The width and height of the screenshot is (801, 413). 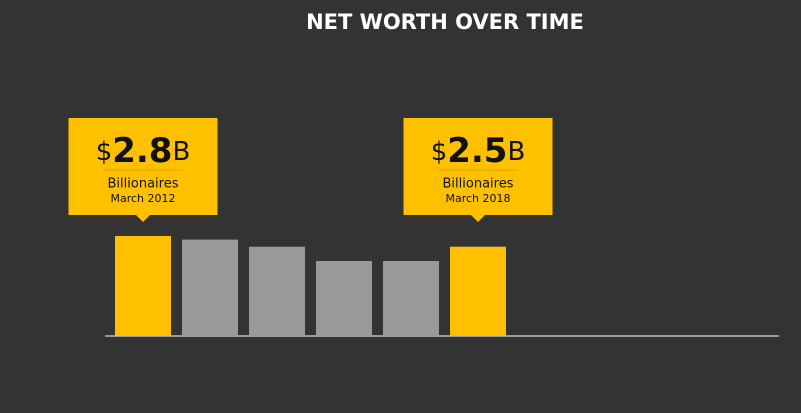 I want to click on category-label: March 2012, so click(x=142, y=198).